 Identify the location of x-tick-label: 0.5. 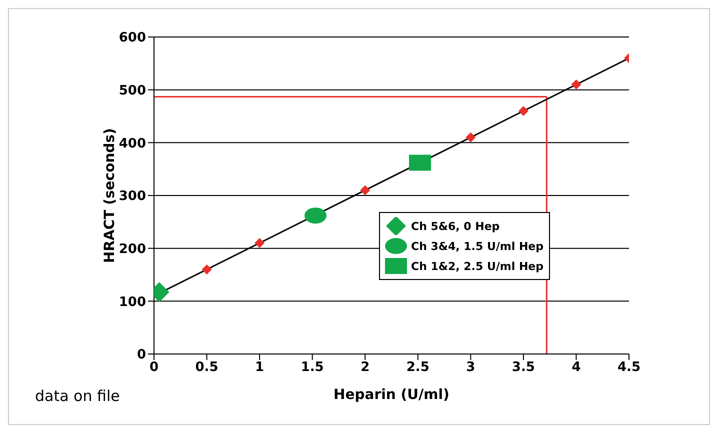
(206, 368).